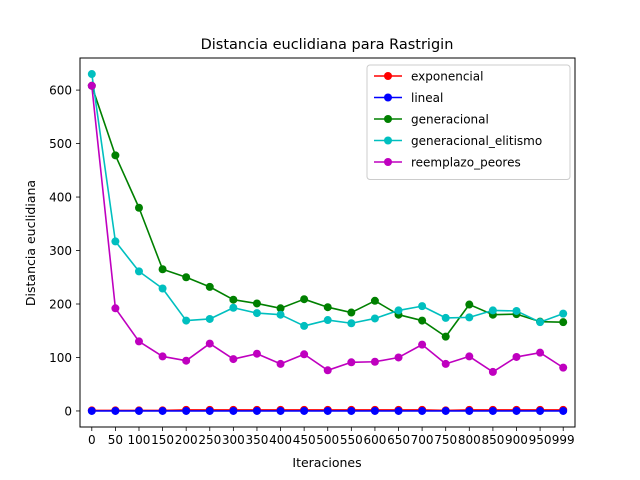  I want to click on x-tick-label: 150, so click(162, 440).